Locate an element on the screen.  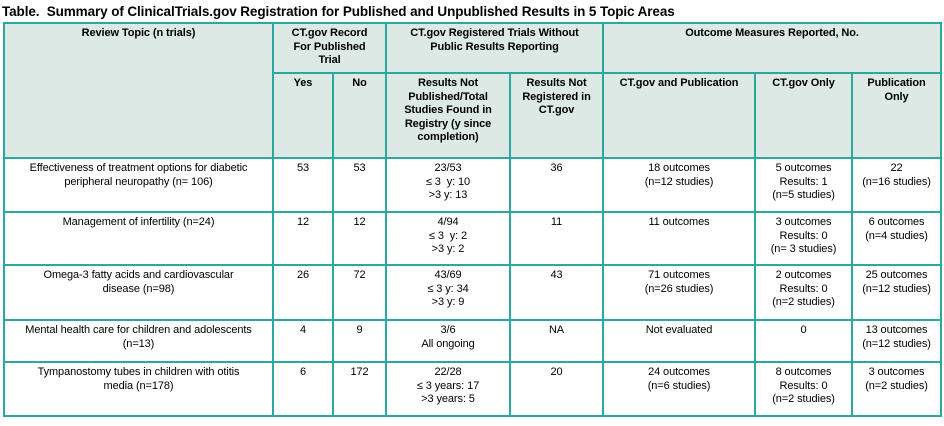
cell-no: 9 is located at coordinates (359, 341).